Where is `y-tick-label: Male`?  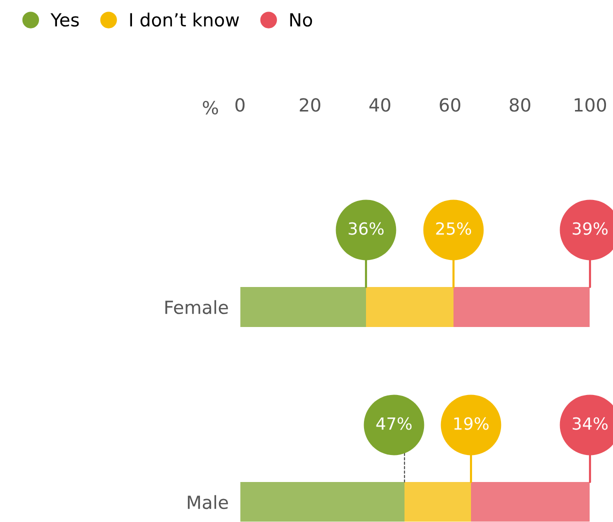 y-tick-label: Male is located at coordinates (208, 502).